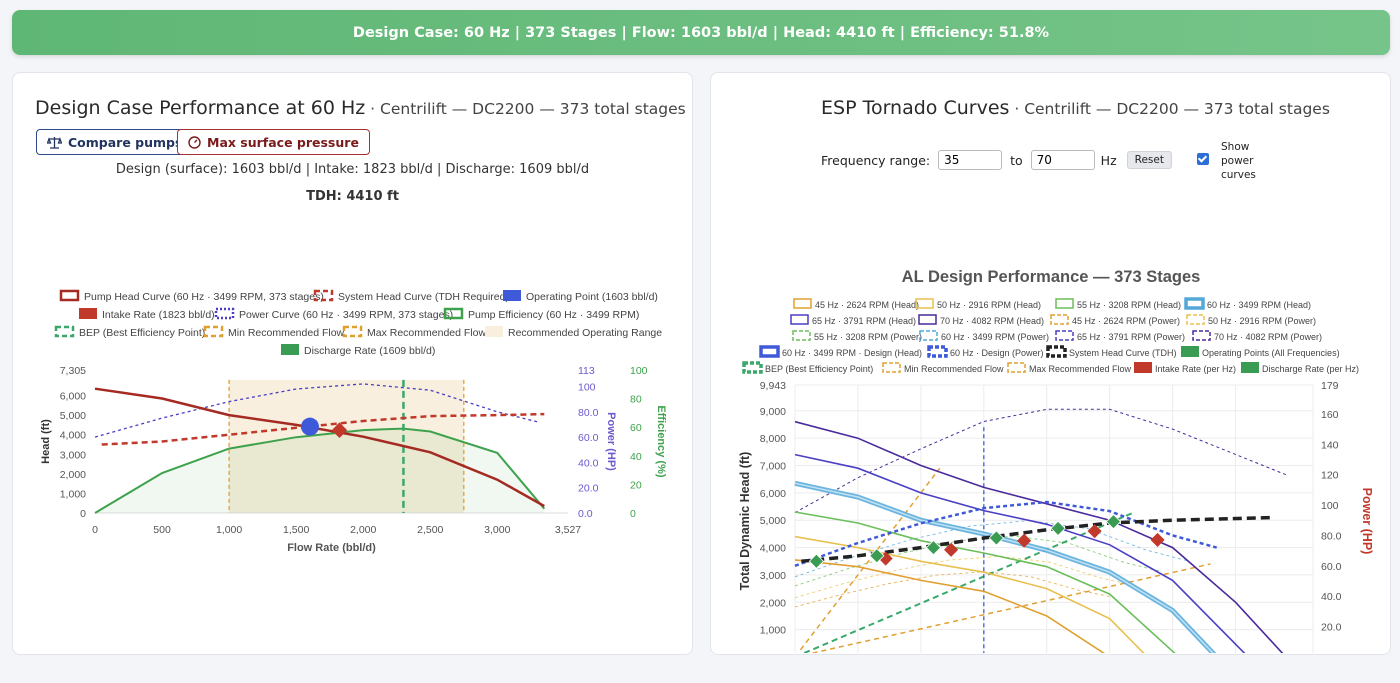  I want to click on y-tick-label: 9,000, so click(773, 412).